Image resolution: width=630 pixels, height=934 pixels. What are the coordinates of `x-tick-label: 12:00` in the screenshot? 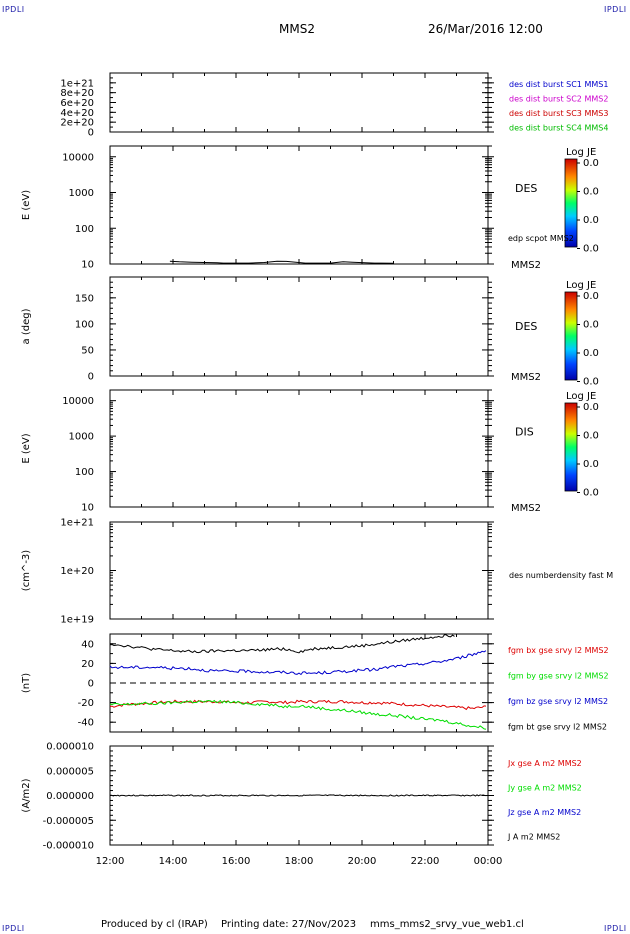 It's located at (110, 861).